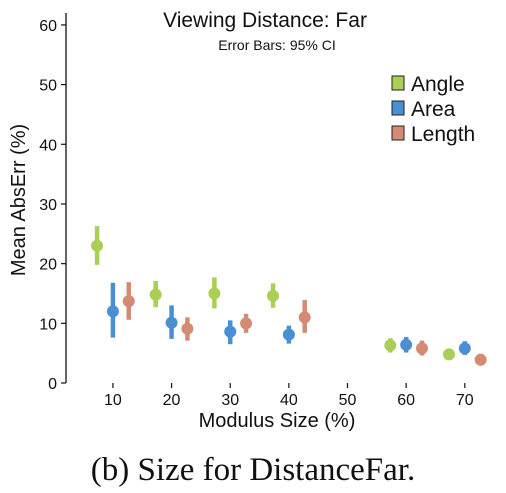 This screenshot has width=506, height=493. Describe the element at coordinates (19, 200) in the screenshot. I see `y-axis-label: Mean AbsErr (%)` at that location.